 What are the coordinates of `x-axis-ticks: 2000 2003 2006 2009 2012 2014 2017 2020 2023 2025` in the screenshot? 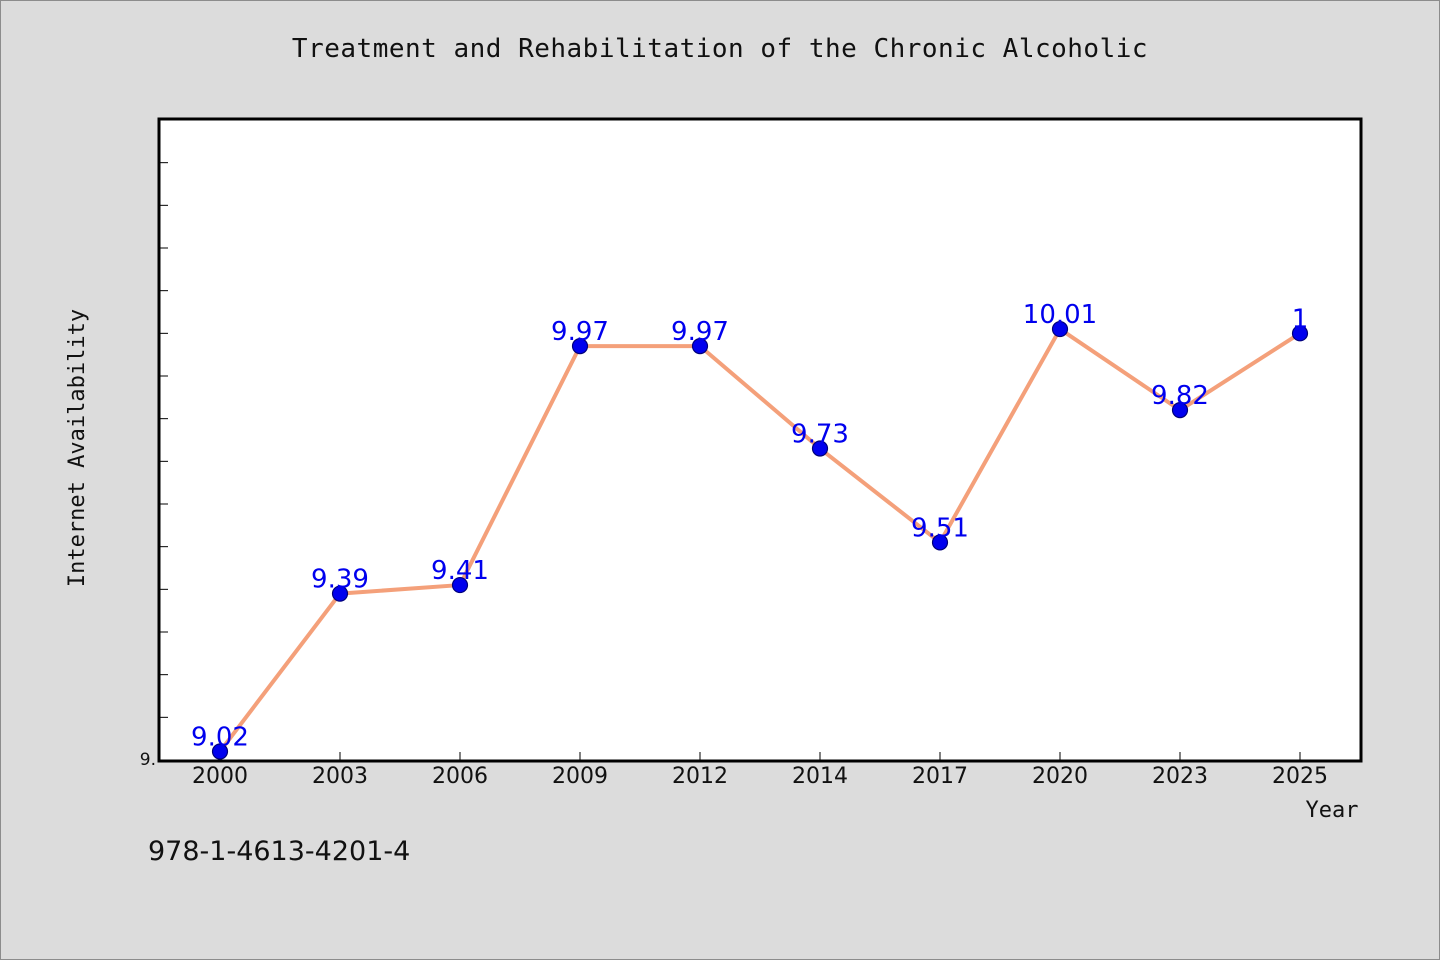 It's located at (760, 770).